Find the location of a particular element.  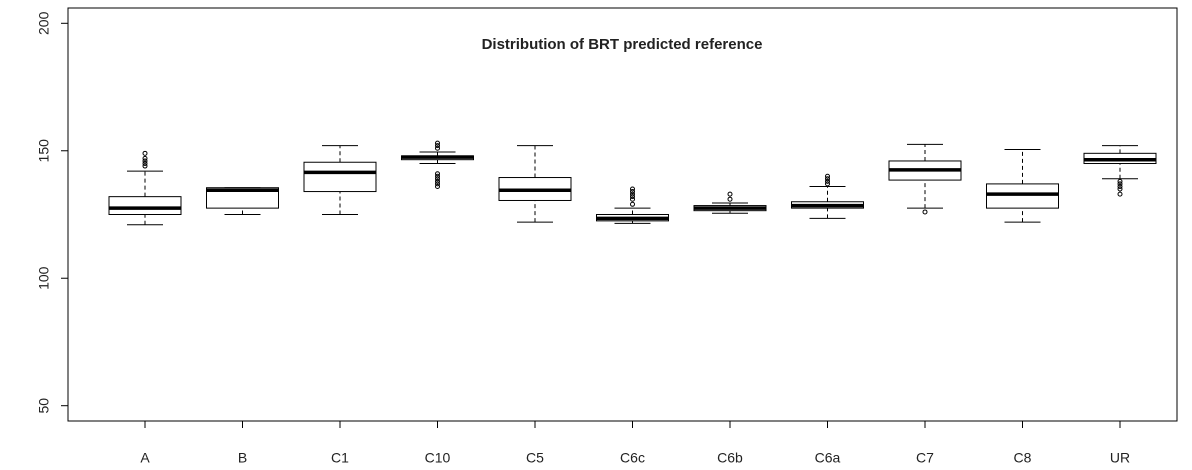

x-tick-label: UR is located at coordinates (1120, 458).